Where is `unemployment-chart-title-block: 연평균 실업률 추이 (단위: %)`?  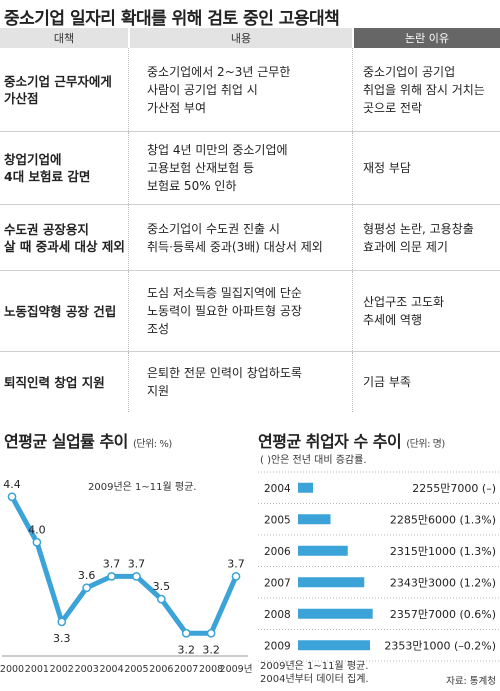
unemployment-chart-title-block: 연평균 실업률 추이 (단위: %) is located at coordinates (88, 440).